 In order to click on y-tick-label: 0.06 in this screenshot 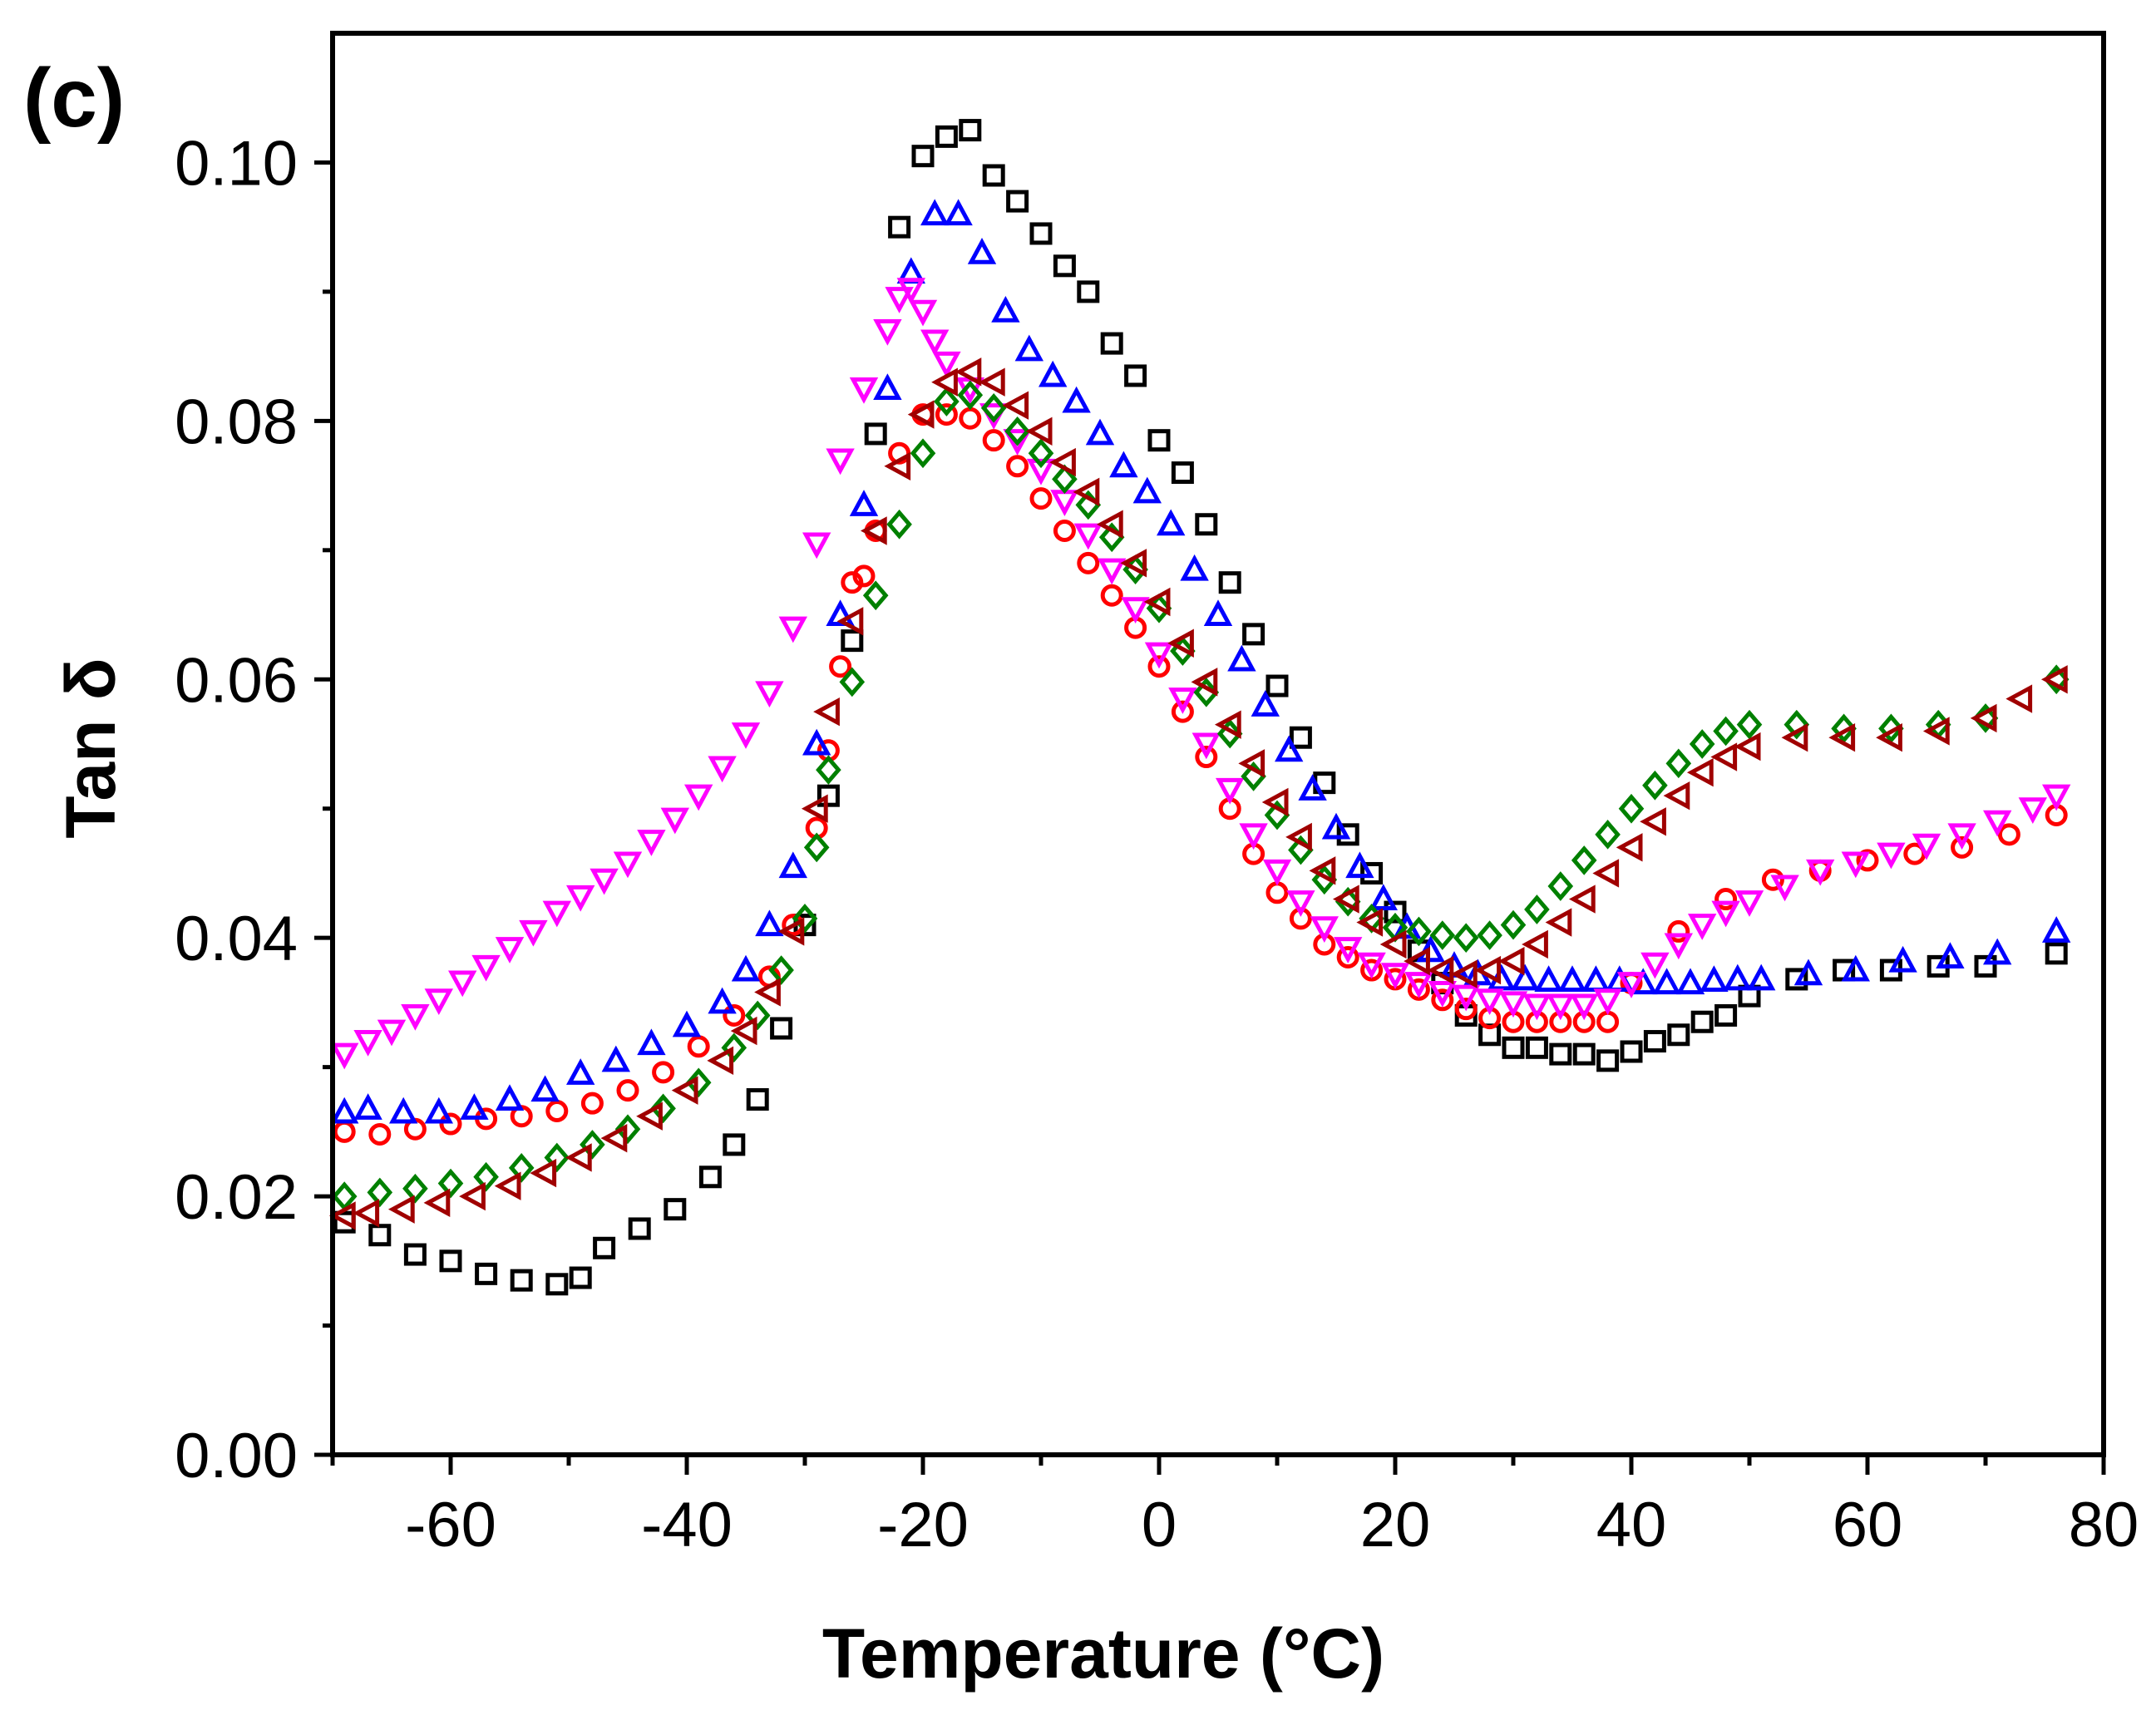, I will do `click(236, 680)`.